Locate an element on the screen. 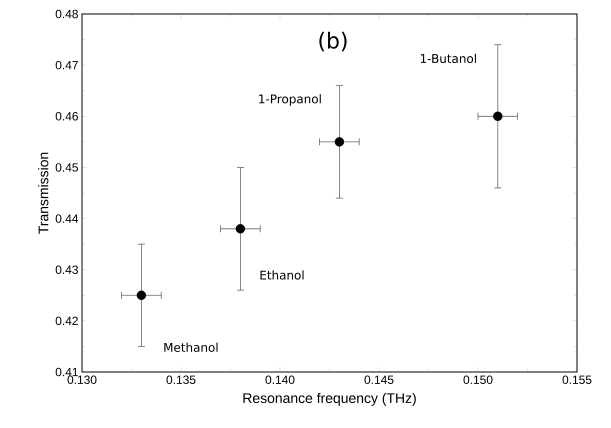 This screenshot has height=428, width=611. annotation: Methanol is located at coordinates (191, 347).